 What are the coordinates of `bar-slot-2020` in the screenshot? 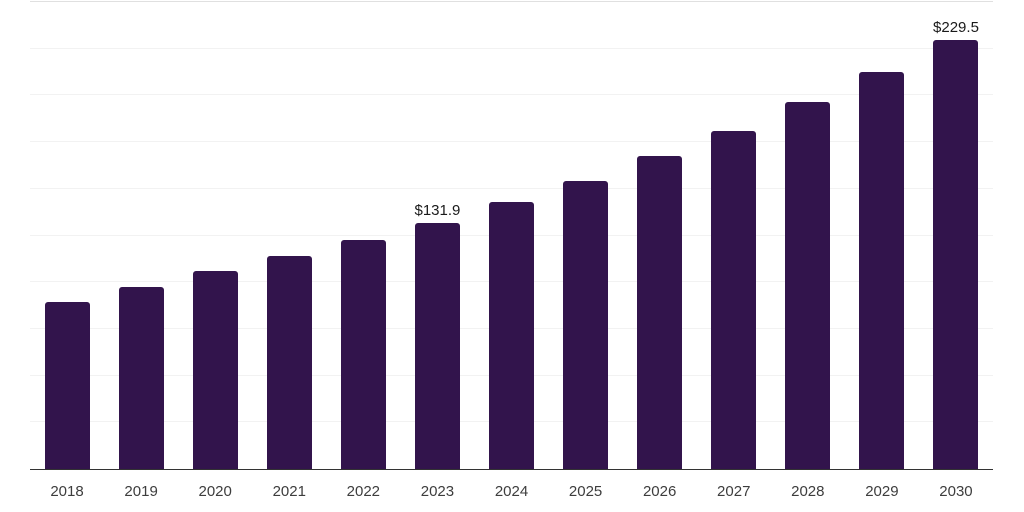 It's located at (215, 235).